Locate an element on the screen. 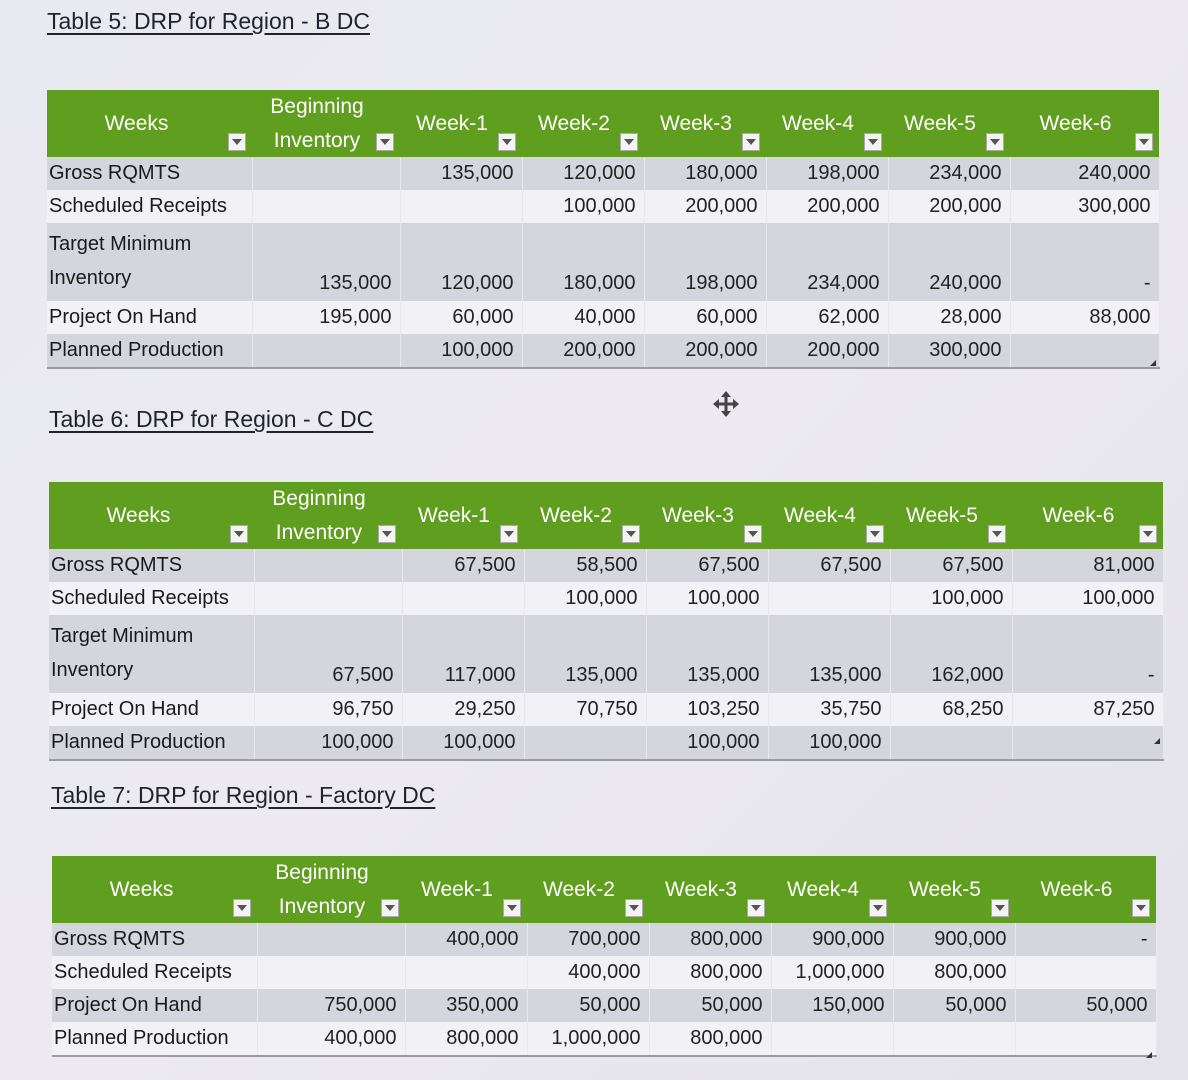 This screenshot has width=1188, height=1080. cell: 35,750 is located at coordinates (829, 710).